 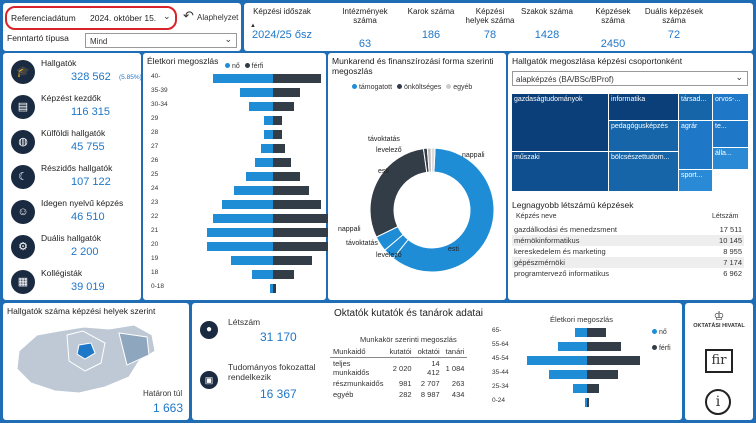 I want to click on info-button: i, so click(x=718, y=402).